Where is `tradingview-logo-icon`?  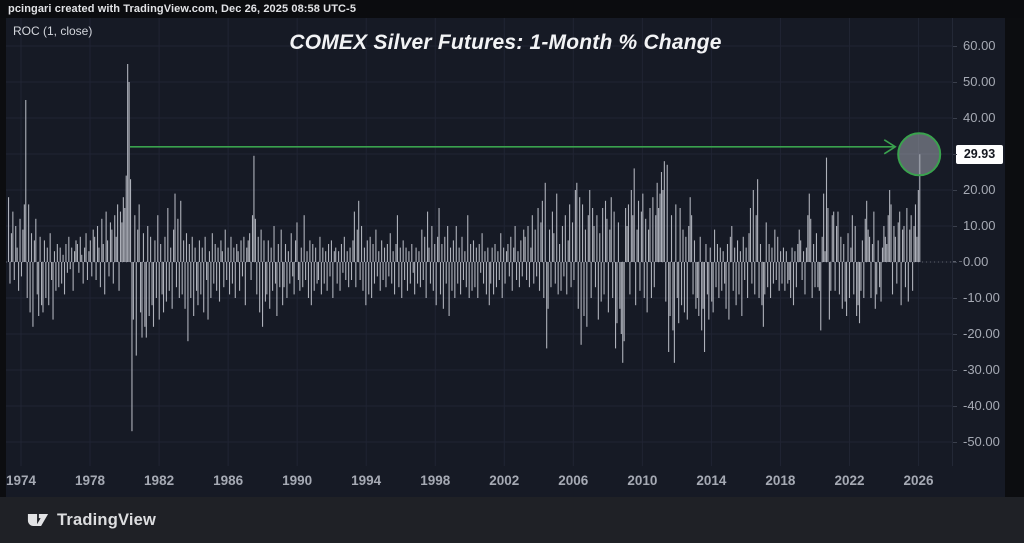 tradingview-logo-icon is located at coordinates (38, 520).